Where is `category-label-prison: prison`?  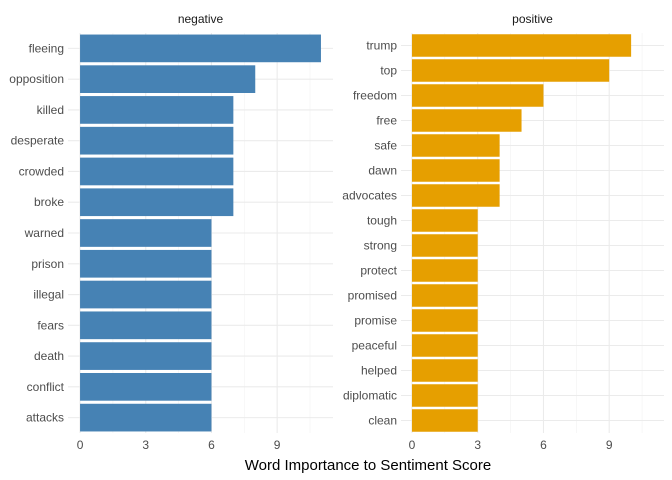
category-label-prison: prison is located at coordinates (47, 264).